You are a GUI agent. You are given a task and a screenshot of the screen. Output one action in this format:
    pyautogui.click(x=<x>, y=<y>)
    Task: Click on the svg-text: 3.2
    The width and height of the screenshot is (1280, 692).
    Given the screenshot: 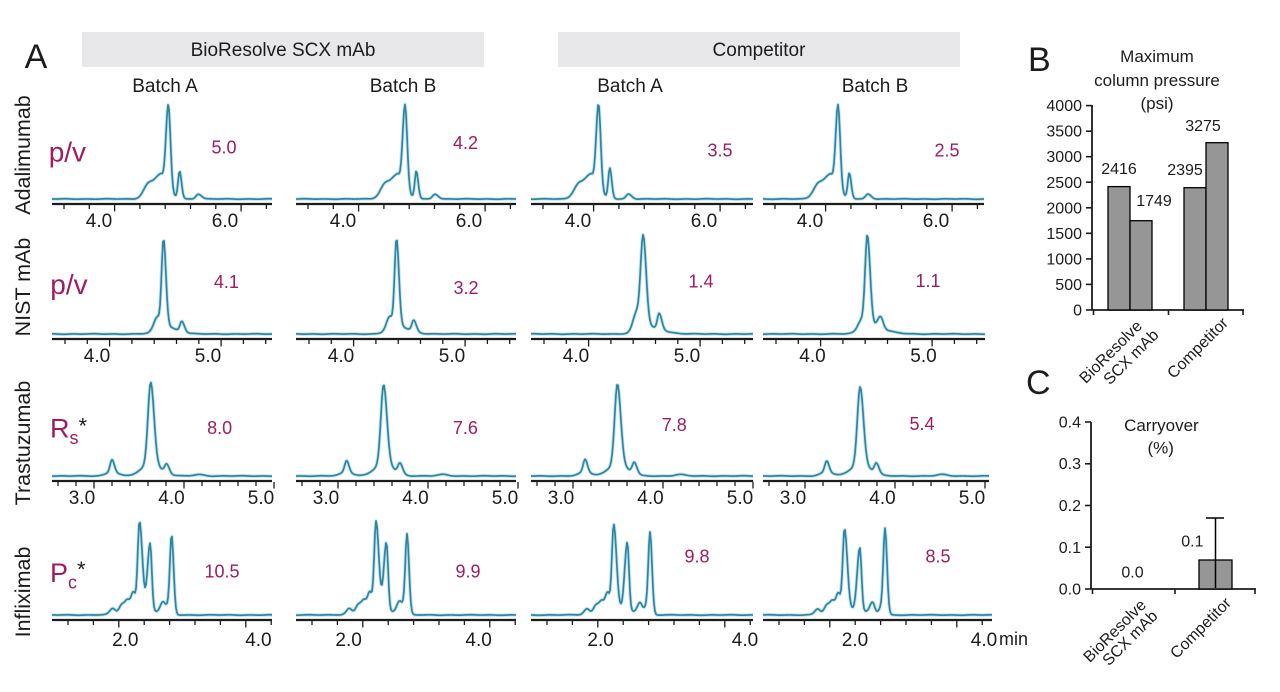 What is the action you would take?
    pyautogui.click(x=465, y=288)
    